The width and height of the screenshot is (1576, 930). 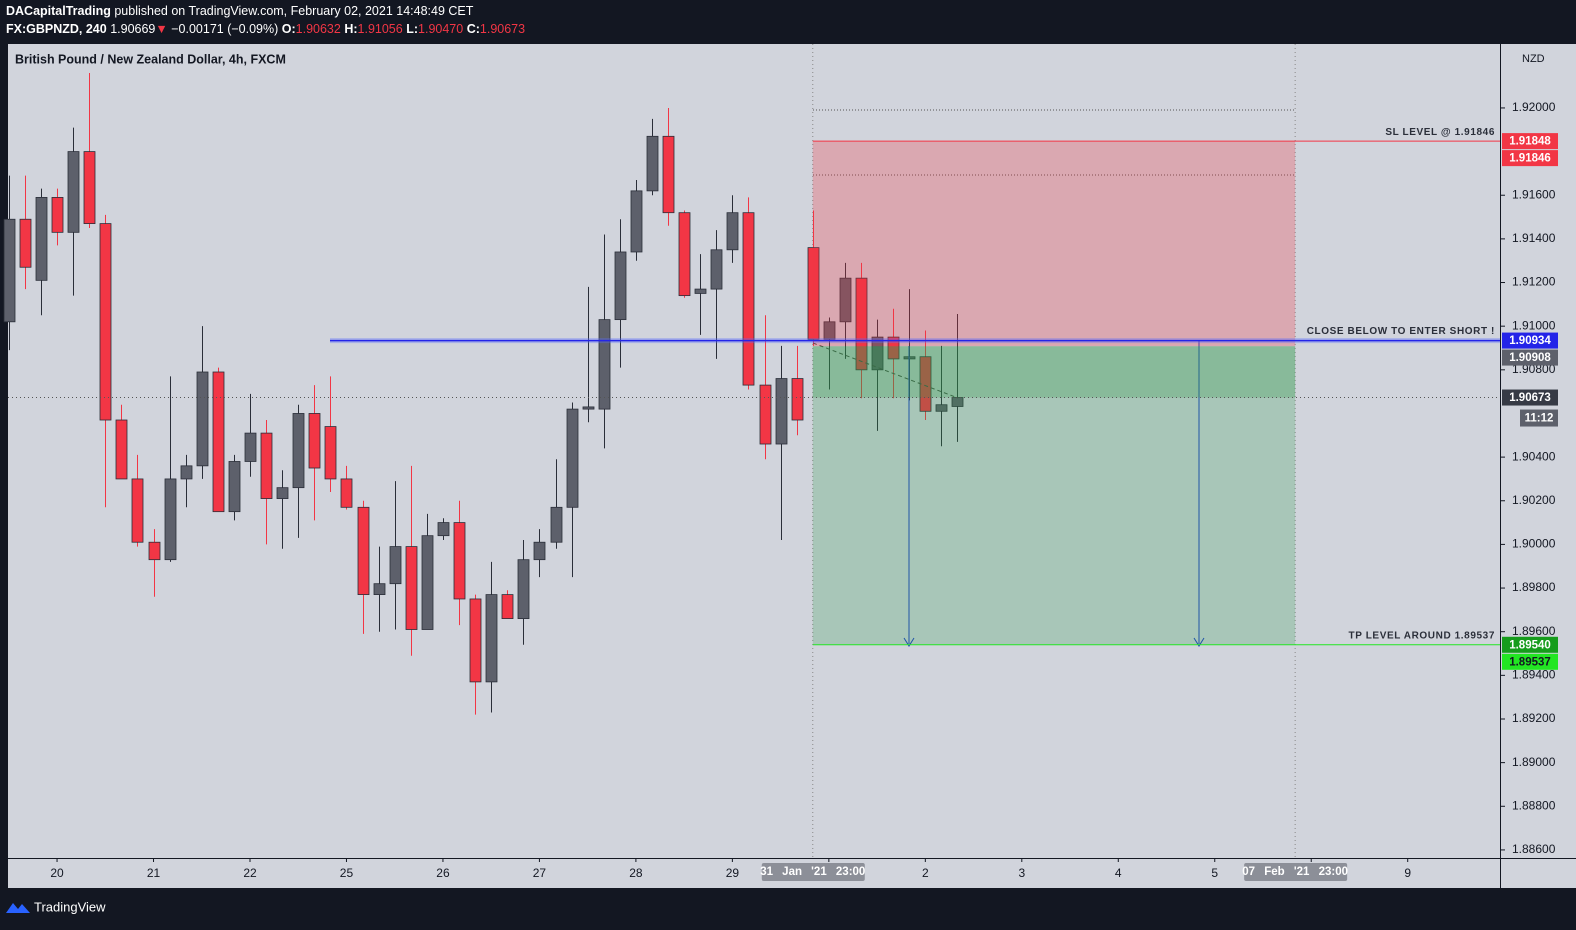 I want to click on price-tag-label: 1.91848, so click(x=1530, y=142).